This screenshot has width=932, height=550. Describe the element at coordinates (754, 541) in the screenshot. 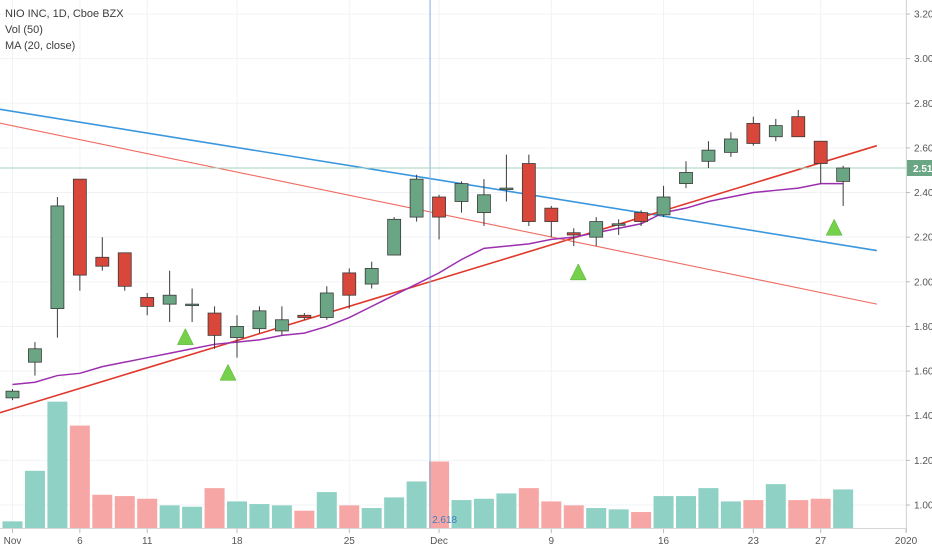

I see `x-tick-label: 23` at that location.